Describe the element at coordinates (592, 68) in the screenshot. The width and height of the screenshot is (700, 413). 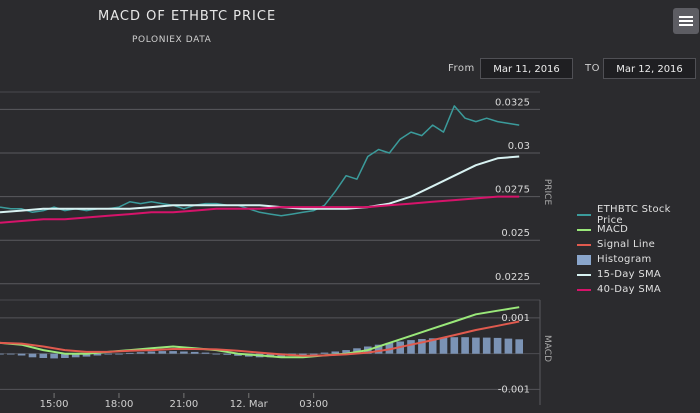
I see `range-to-label: TO` at that location.